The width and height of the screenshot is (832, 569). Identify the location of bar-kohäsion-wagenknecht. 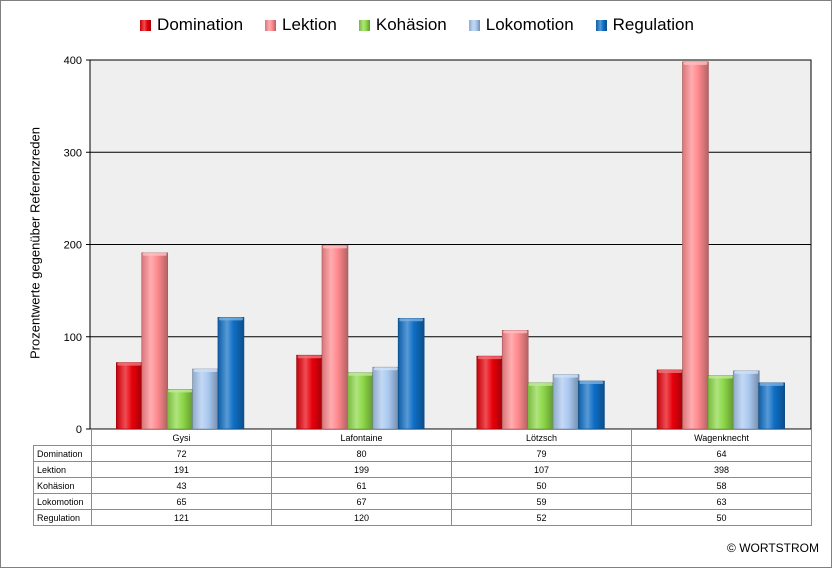
(721, 402).